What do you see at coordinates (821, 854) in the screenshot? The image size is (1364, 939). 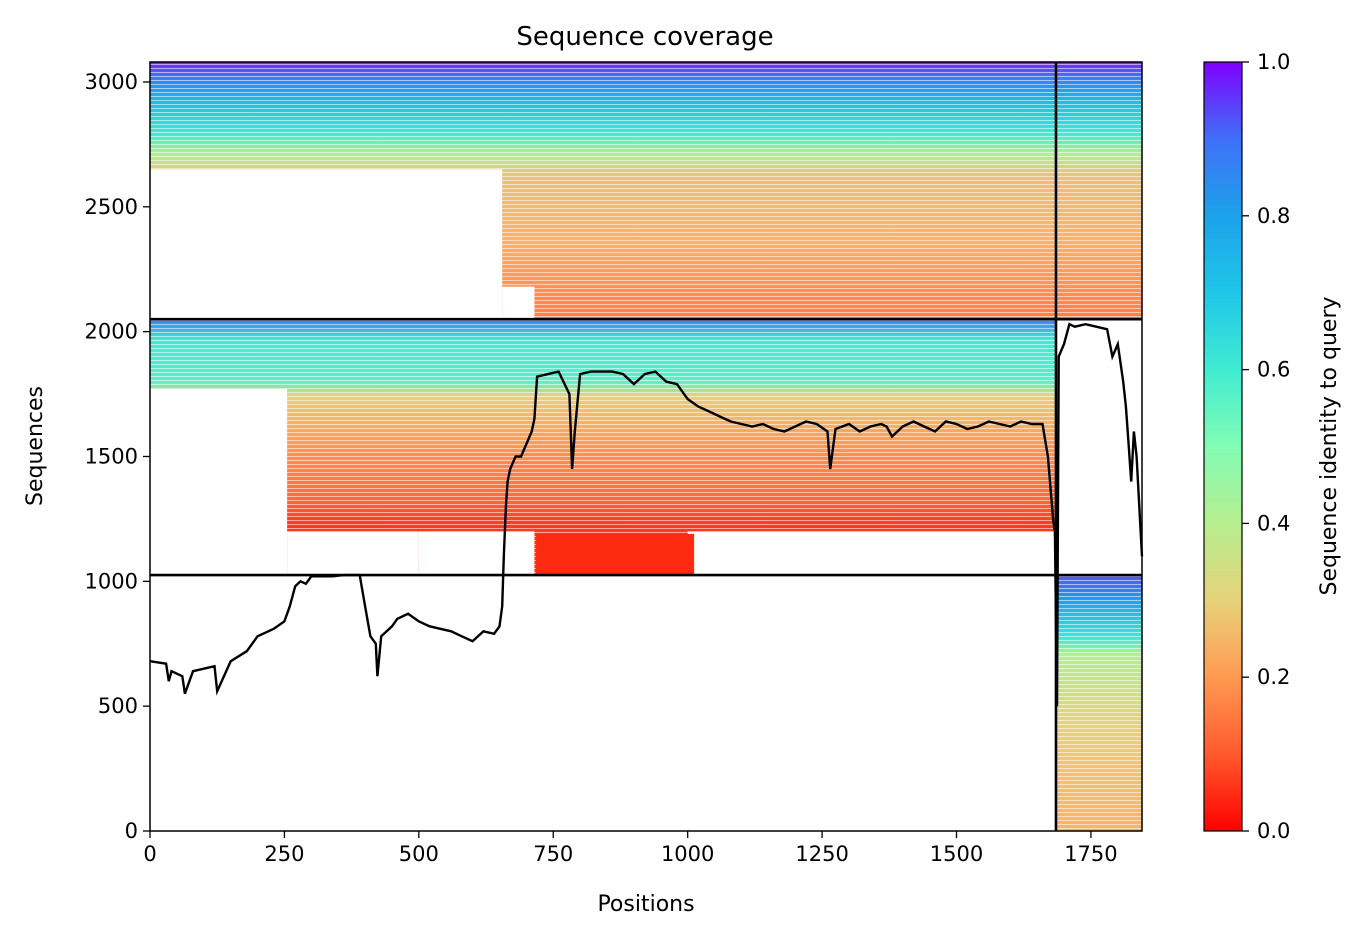 I see `x-tick-label: 1250` at bounding box center [821, 854].